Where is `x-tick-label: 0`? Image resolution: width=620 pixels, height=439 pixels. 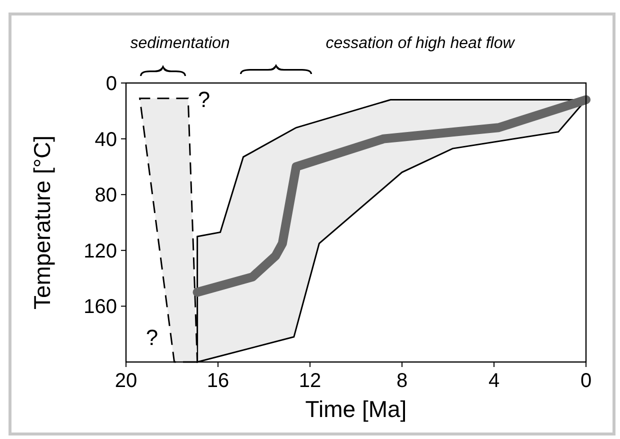
x-tick-label: 0 is located at coordinates (586, 381).